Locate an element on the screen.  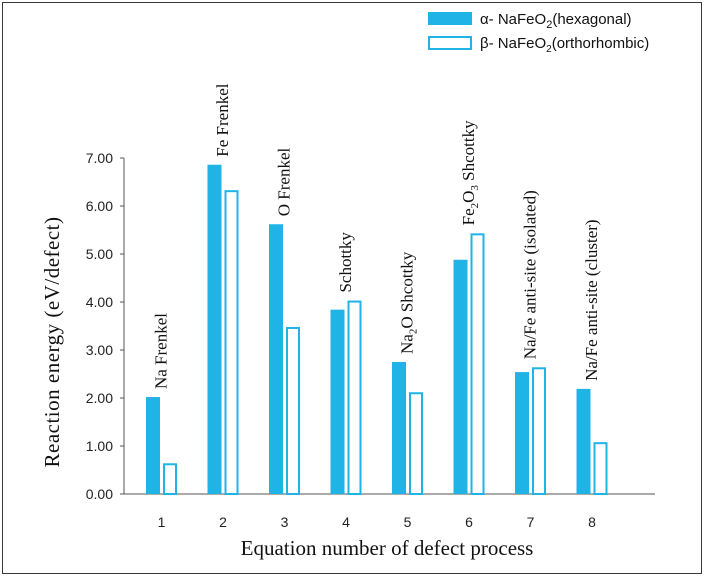
y-tick-label: 7.00 is located at coordinates (99, 158).